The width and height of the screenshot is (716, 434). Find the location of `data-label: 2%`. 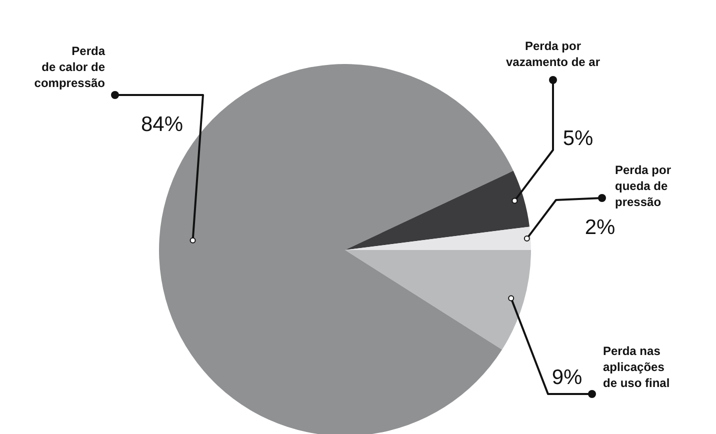

data-label: 2% is located at coordinates (600, 227).